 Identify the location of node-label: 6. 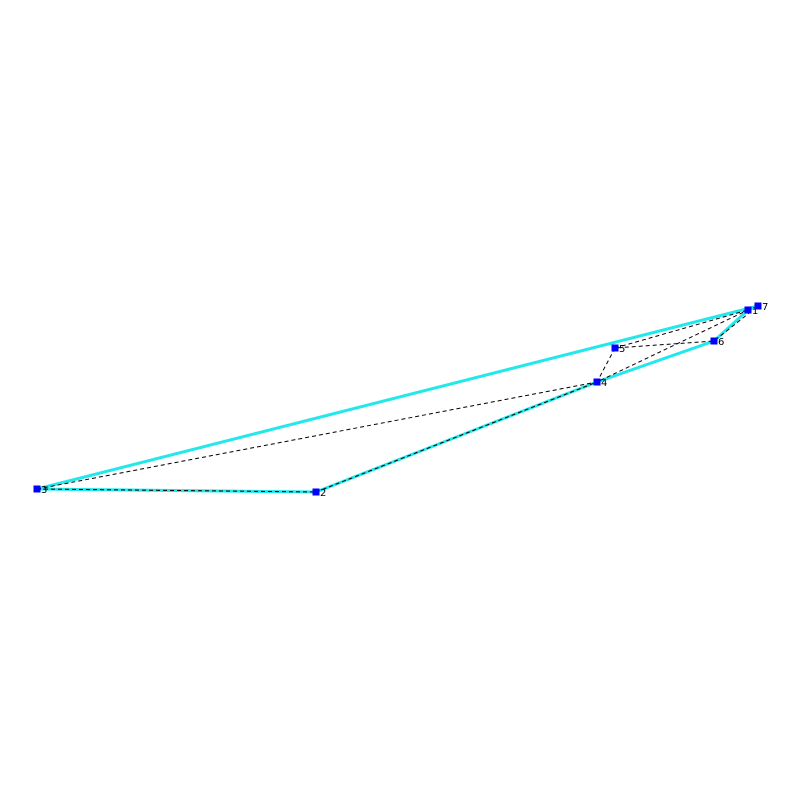
(721, 342).